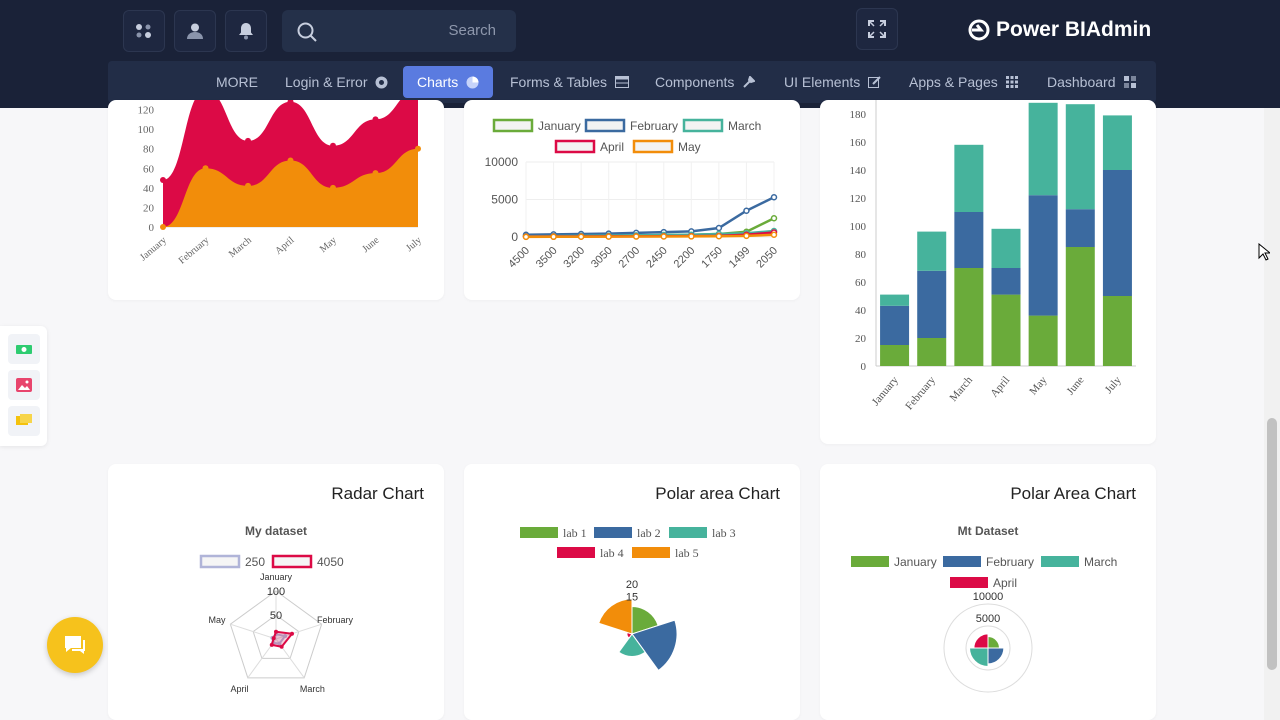  Describe the element at coordinates (276, 577) in the screenshot. I see `radar-axis-label: January` at that location.